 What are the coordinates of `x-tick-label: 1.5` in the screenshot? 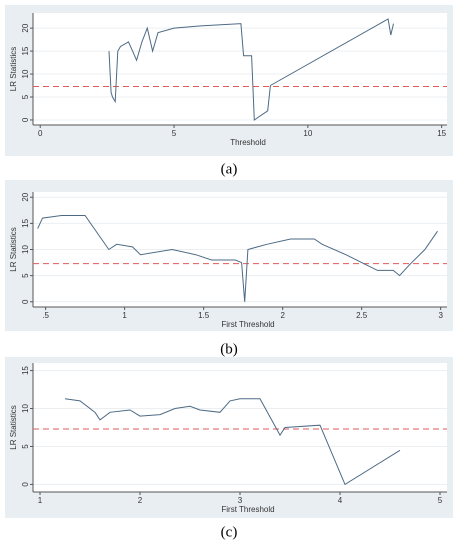 It's located at (204, 315).